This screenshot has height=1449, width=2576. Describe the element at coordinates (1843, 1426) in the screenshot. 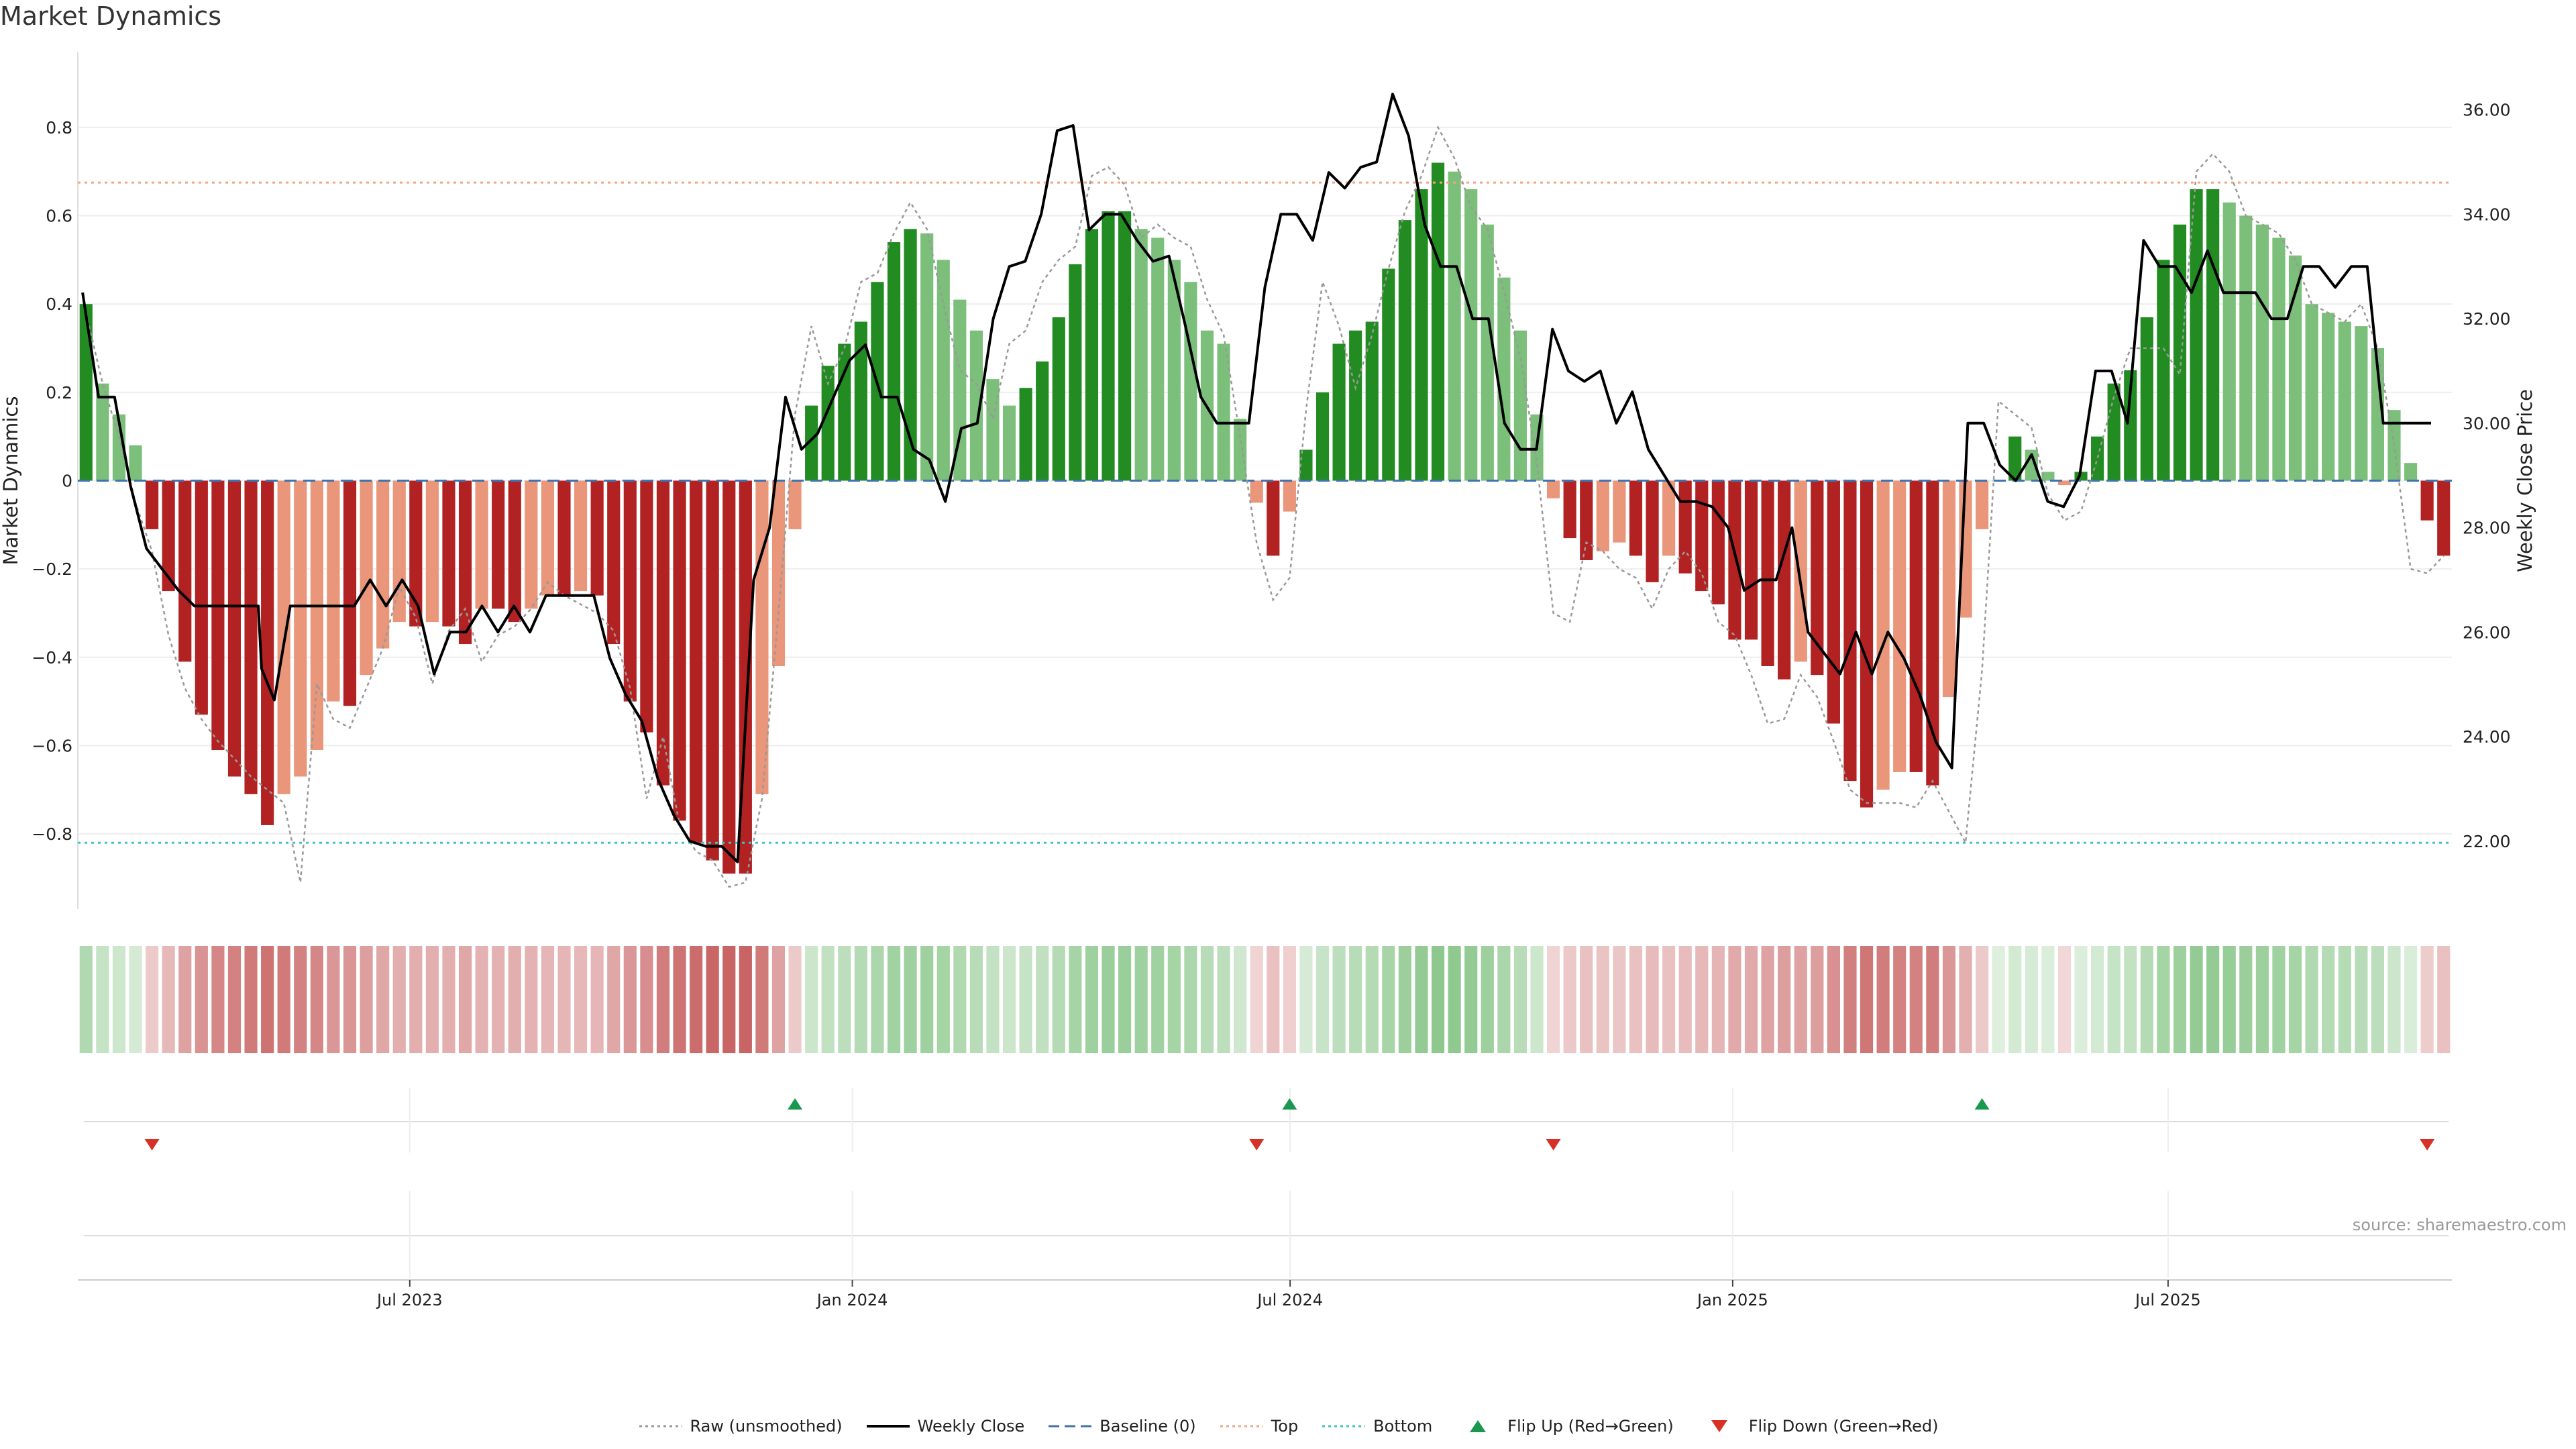

I see `legend-label: Flip Down (Green→Red)` at that location.